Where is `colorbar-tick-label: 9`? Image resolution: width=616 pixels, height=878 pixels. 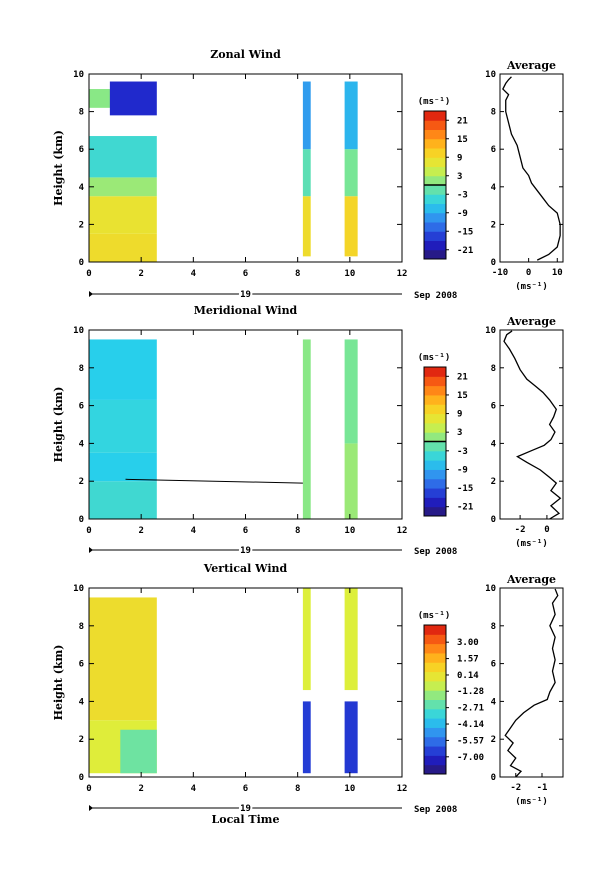 colorbar-tick-label: 9 is located at coordinates (459, 415).